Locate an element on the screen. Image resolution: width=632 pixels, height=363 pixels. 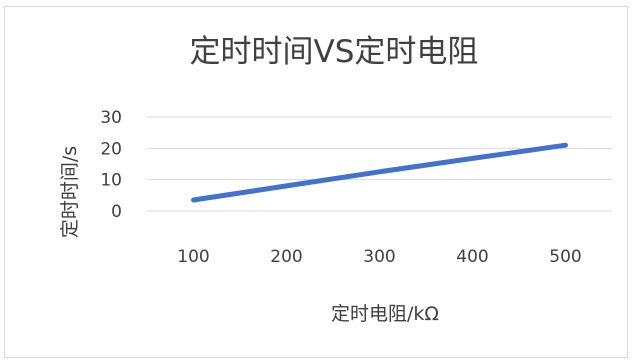
y-axis-ticks: 0 10 20 30 is located at coordinates (111, 165).